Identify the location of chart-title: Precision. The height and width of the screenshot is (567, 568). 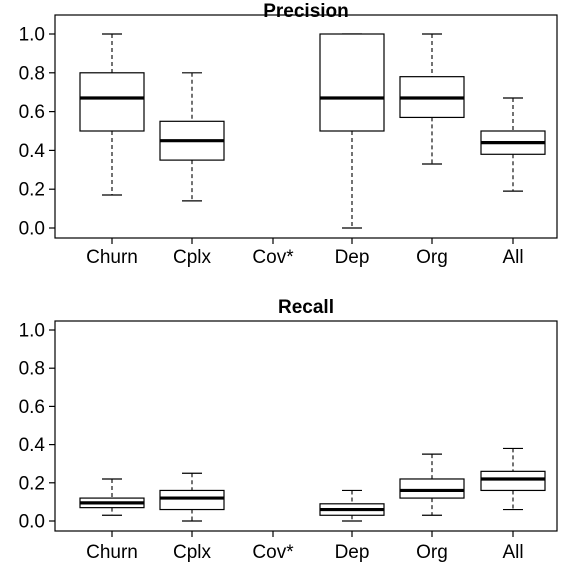
(306, 11).